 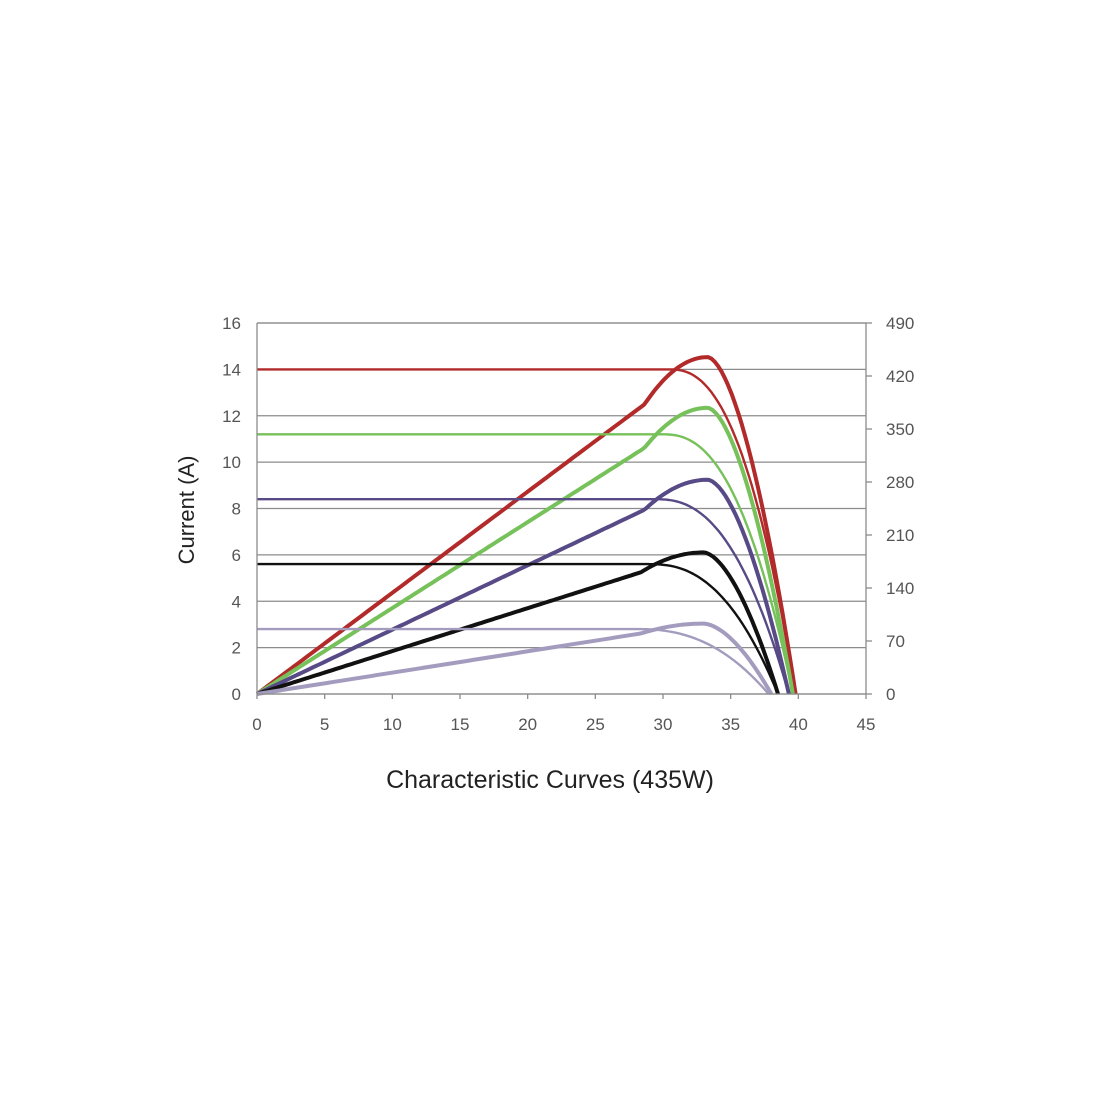 I want to click on y2-tick-label: 420, so click(x=900, y=376).